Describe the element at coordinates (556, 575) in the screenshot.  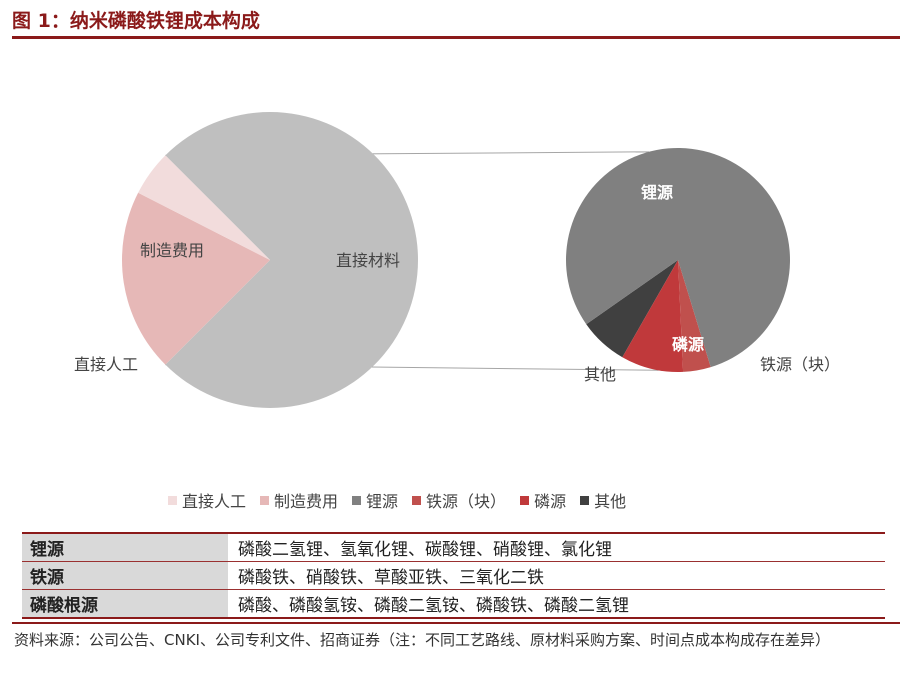
I see `table-items: 磷酸铁、硝酸铁、草酸亚铁、三氧化二铁` at that location.